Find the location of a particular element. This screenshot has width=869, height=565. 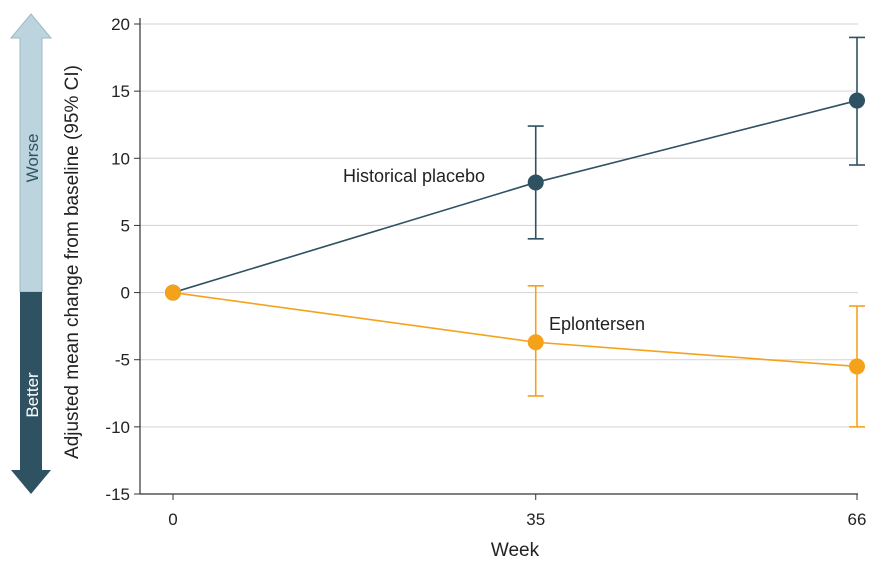

y-tick-label: -15 is located at coordinates (117, 494).